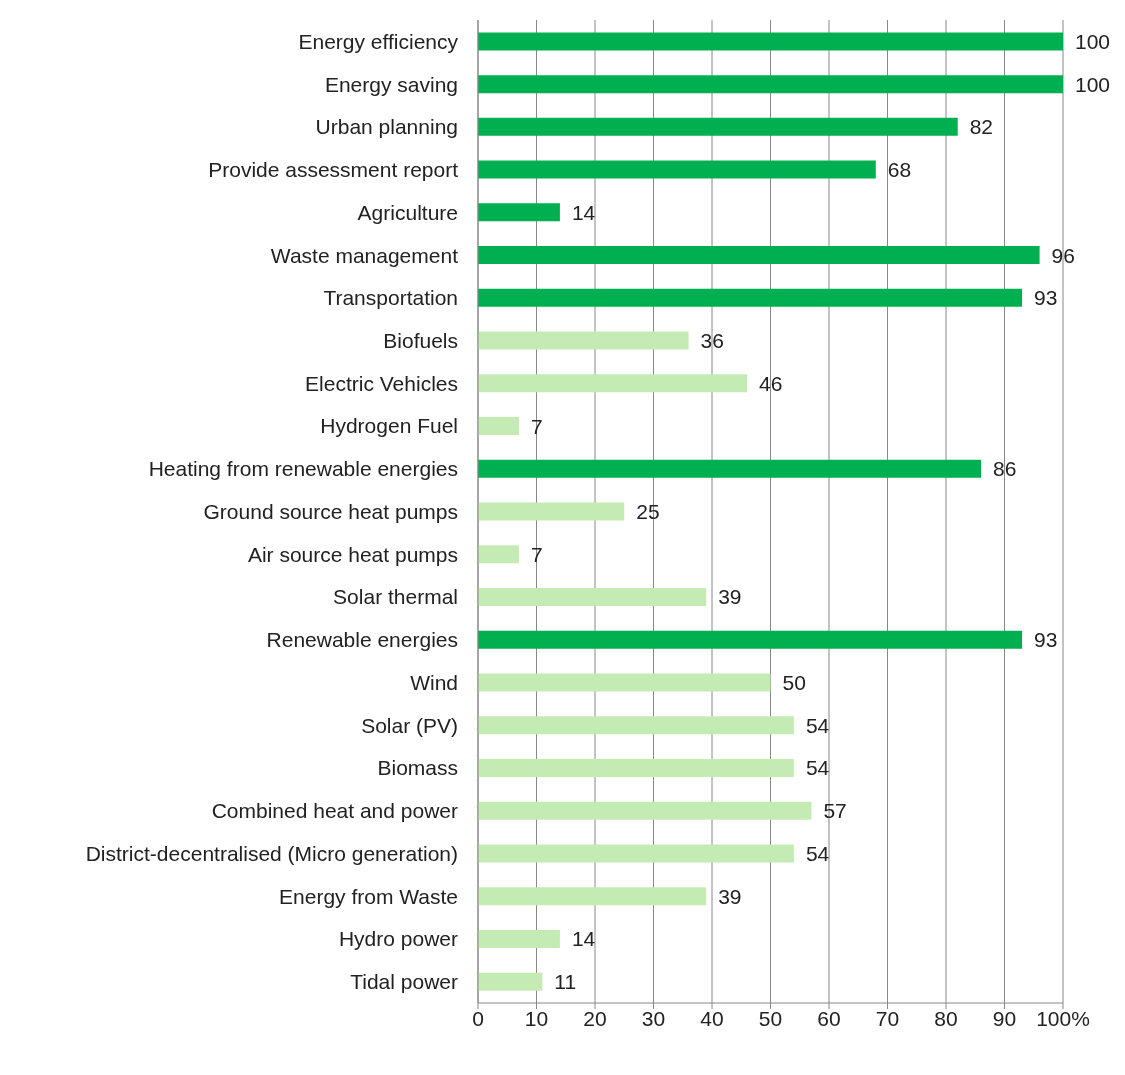 Image resolution: width=1125 pixels, height=1075 pixels. What do you see at coordinates (536, 1018) in the screenshot?
I see `x-tick-label: 10` at bounding box center [536, 1018].